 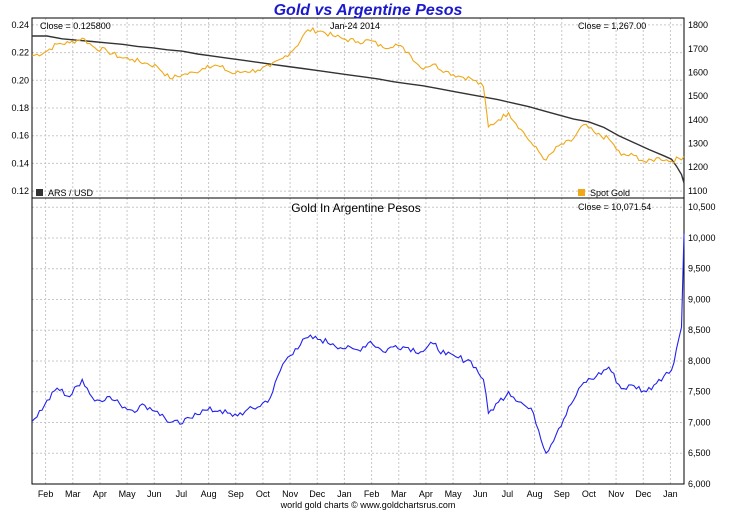 What do you see at coordinates (697, 191) in the screenshot?
I see `top-right-tick-label: 1100` at bounding box center [697, 191].